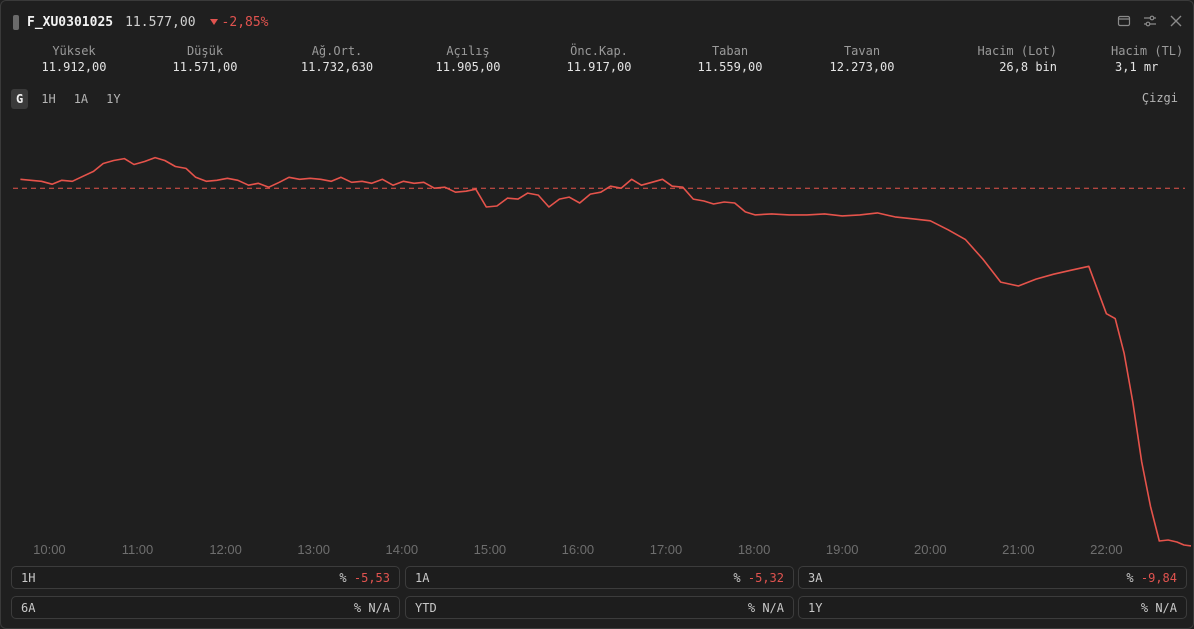 This screenshot has height=629, width=1194. I want to click on stat-low: Düşük 11.571,00, so click(205, 59).